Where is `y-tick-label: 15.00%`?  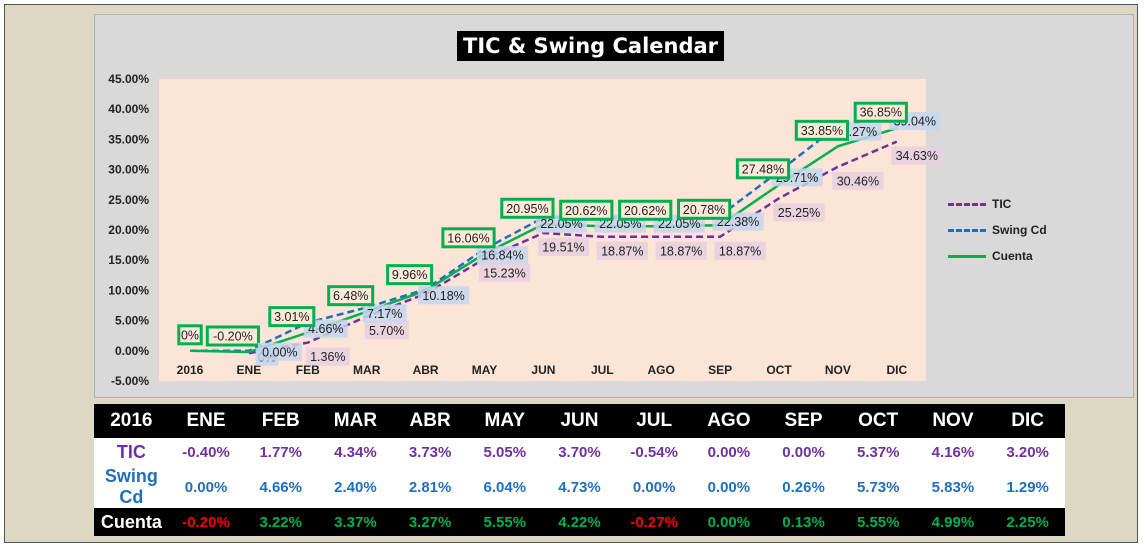
y-tick-label: 15.00% is located at coordinates (128, 260).